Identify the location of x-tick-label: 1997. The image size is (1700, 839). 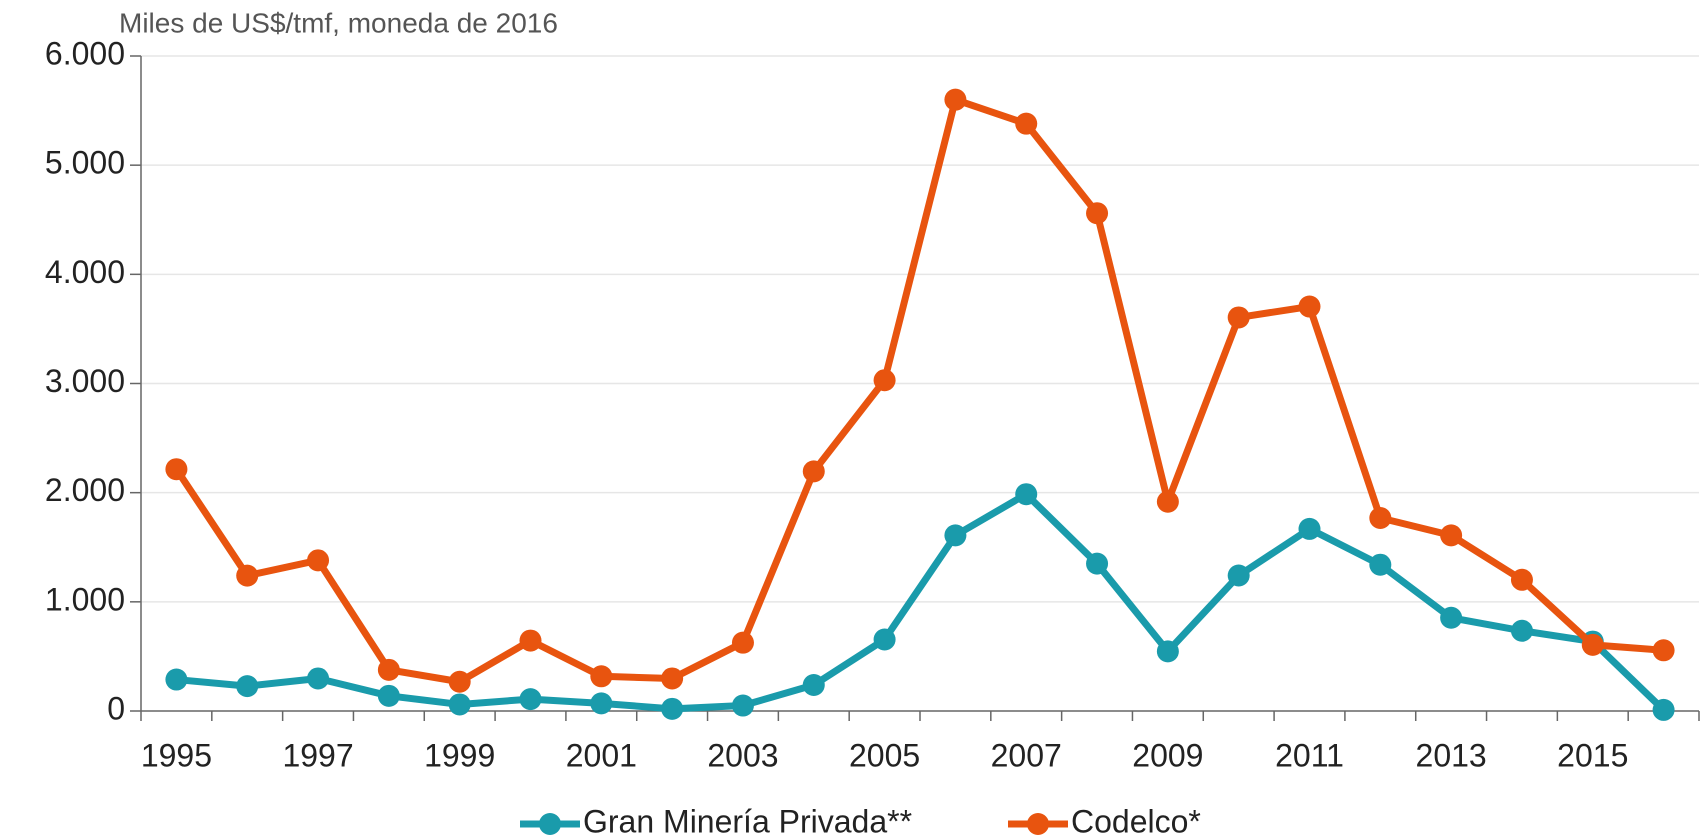
(317, 755).